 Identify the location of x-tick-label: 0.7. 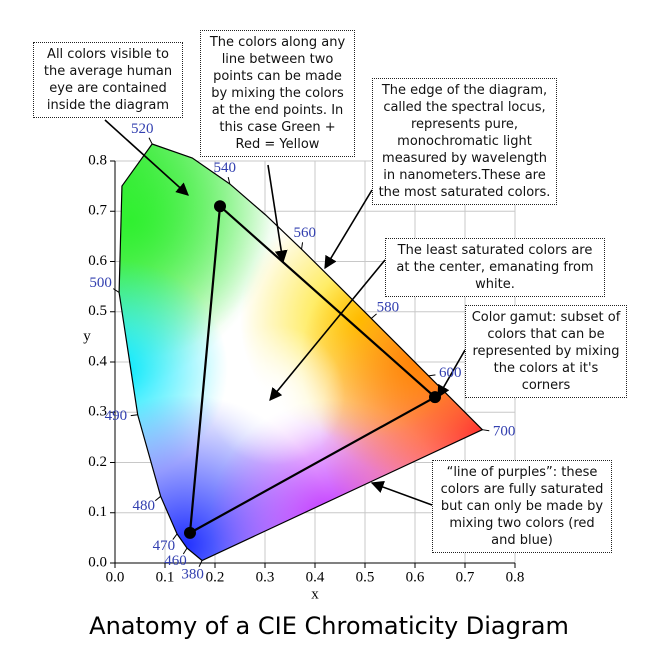
(465, 577).